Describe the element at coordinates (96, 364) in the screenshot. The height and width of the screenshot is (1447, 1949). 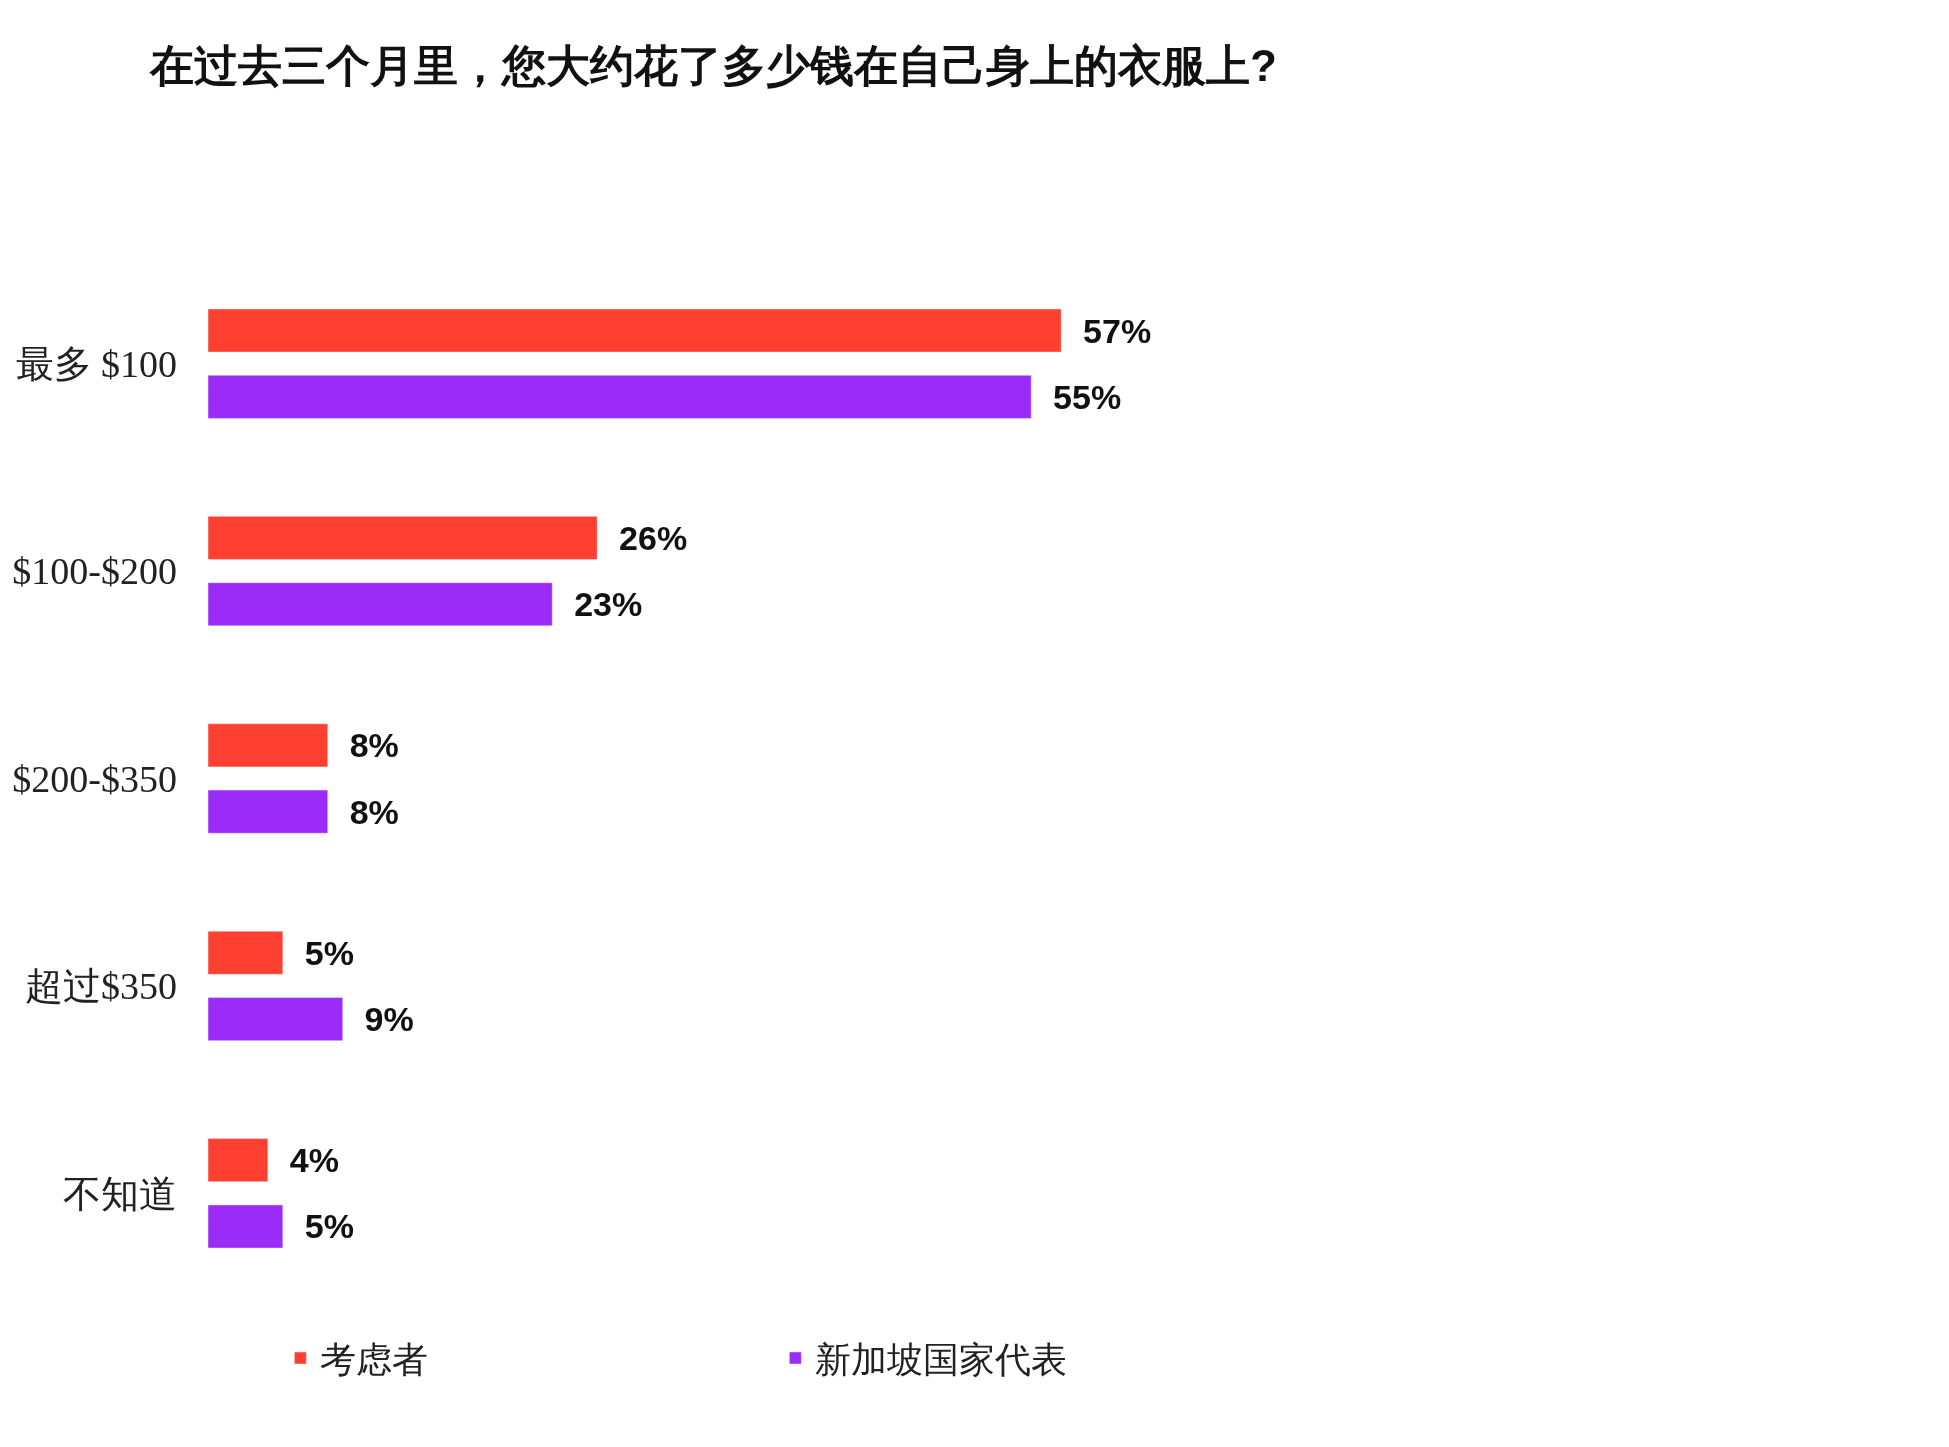
I see `y-tick-label: 最多 $100` at that location.